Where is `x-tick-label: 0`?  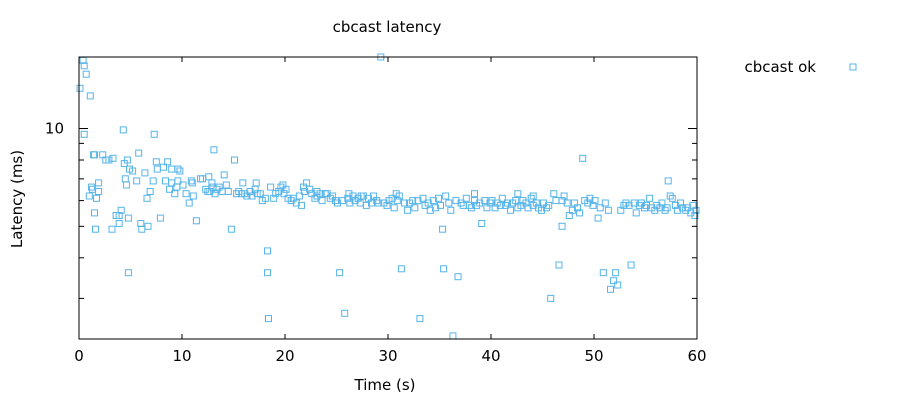
x-tick-label: 0 is located at coordinates (79, 356).